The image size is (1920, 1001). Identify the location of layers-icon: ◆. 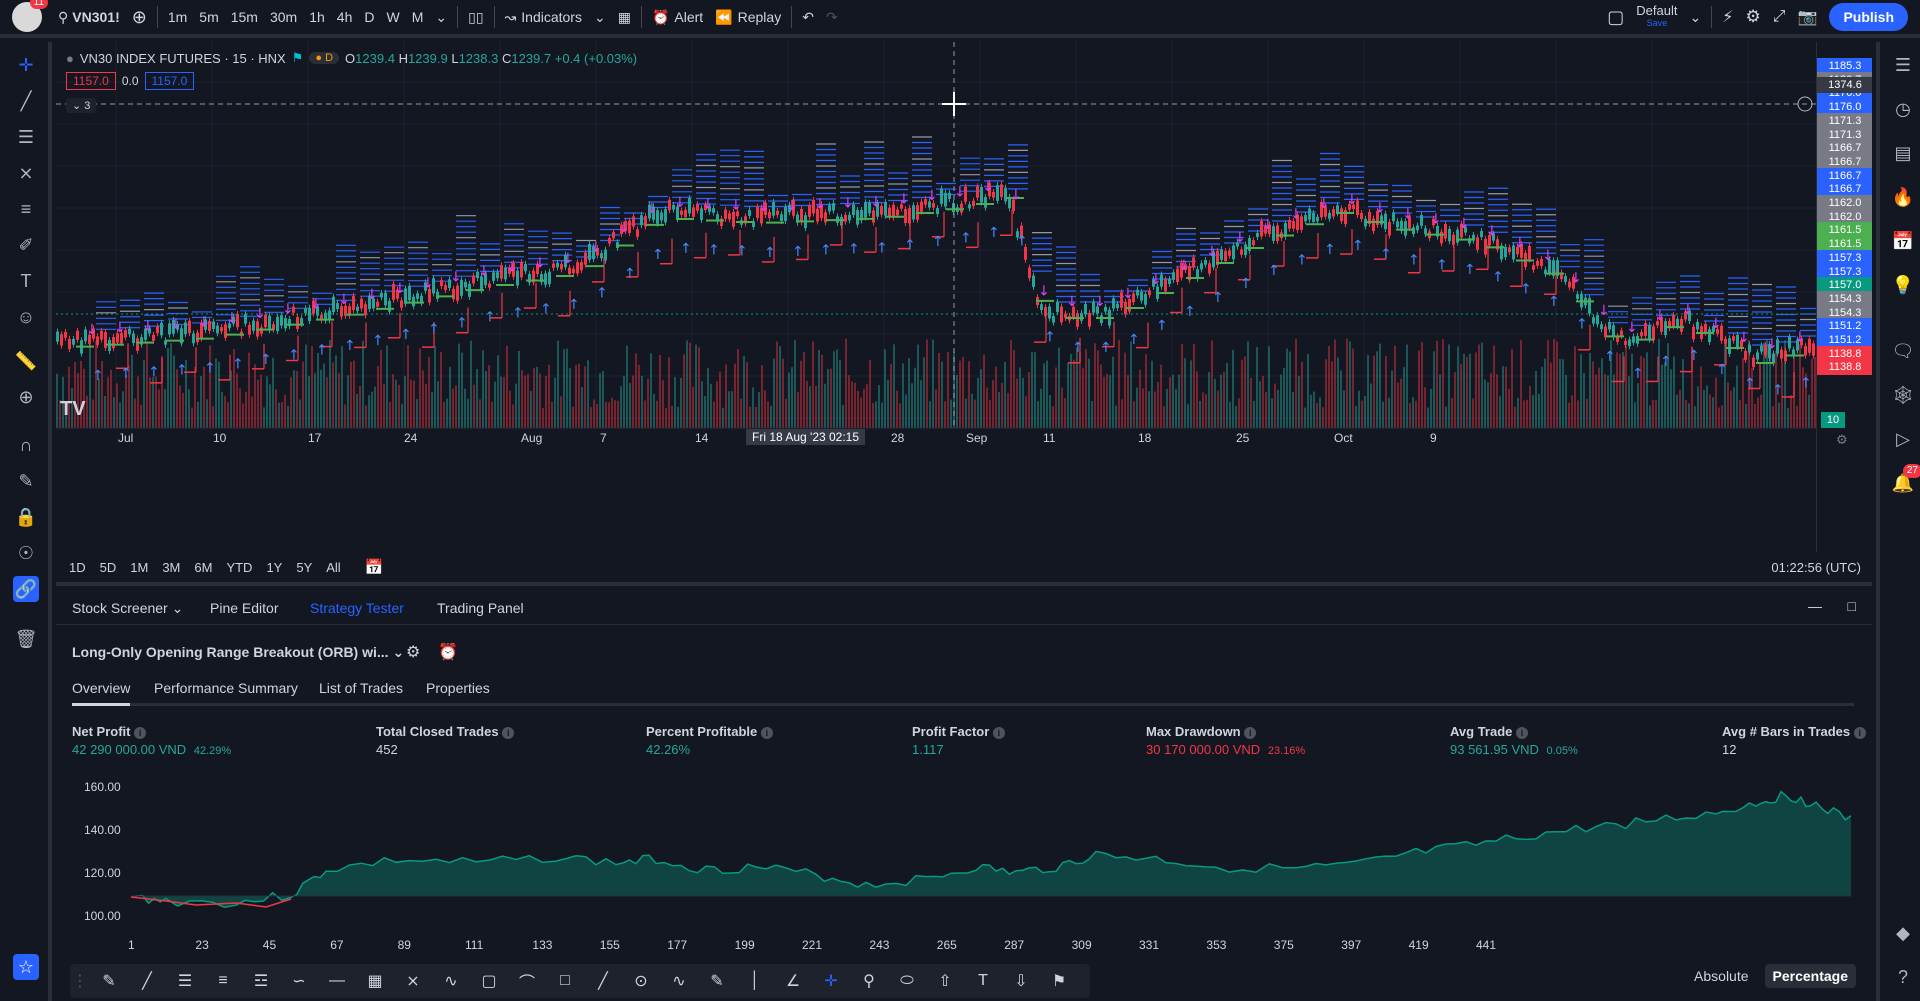
(1903, 933).